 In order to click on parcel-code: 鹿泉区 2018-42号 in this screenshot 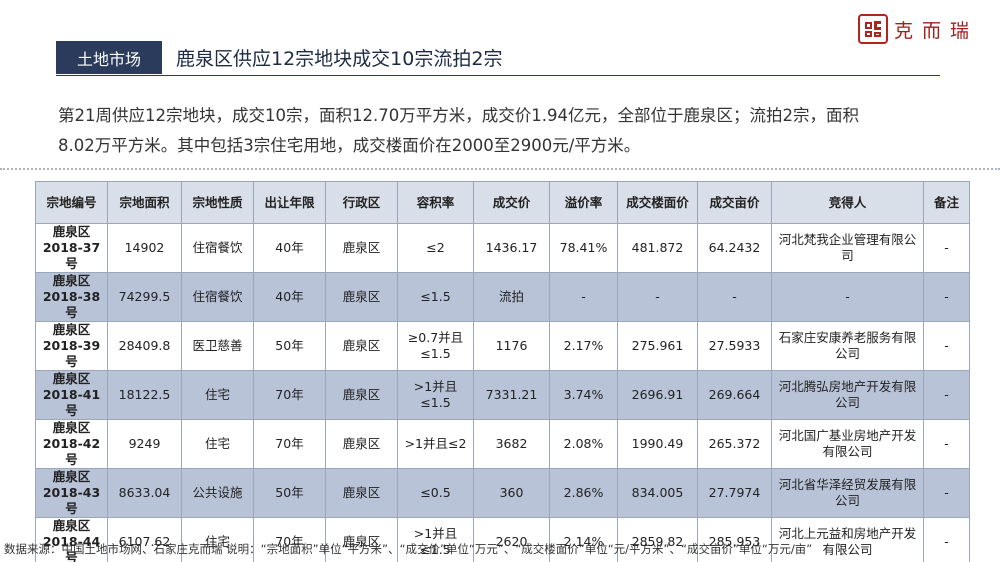, I will do `click(71, 444)`.